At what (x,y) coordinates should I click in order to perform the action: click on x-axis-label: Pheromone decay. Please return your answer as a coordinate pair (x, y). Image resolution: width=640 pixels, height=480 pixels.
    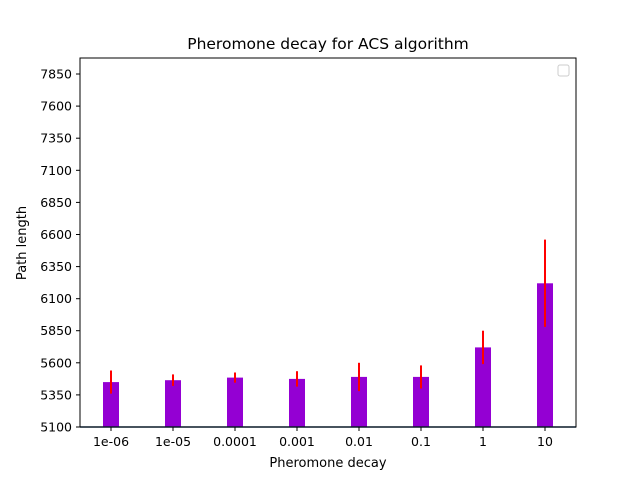
    Looking at the image, I should click on (327, 463).